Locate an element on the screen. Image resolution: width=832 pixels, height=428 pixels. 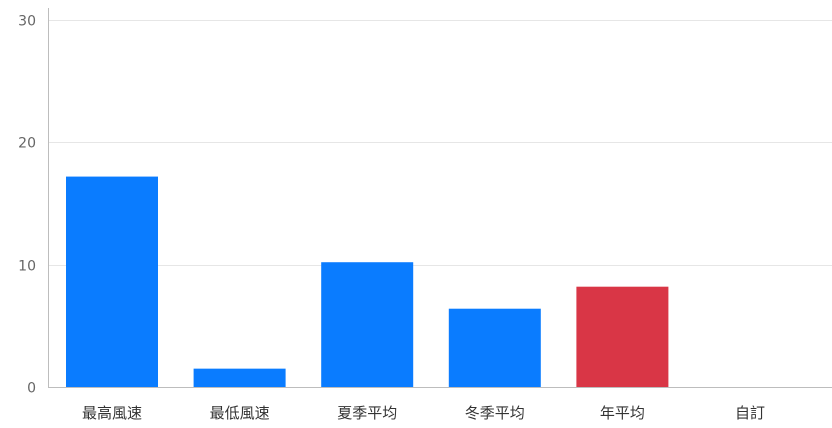
x-axis-labels: 最高風速 最低風速 夏季平均 冬季平均 年平均 自訂 is located at coordinates (423, 413).